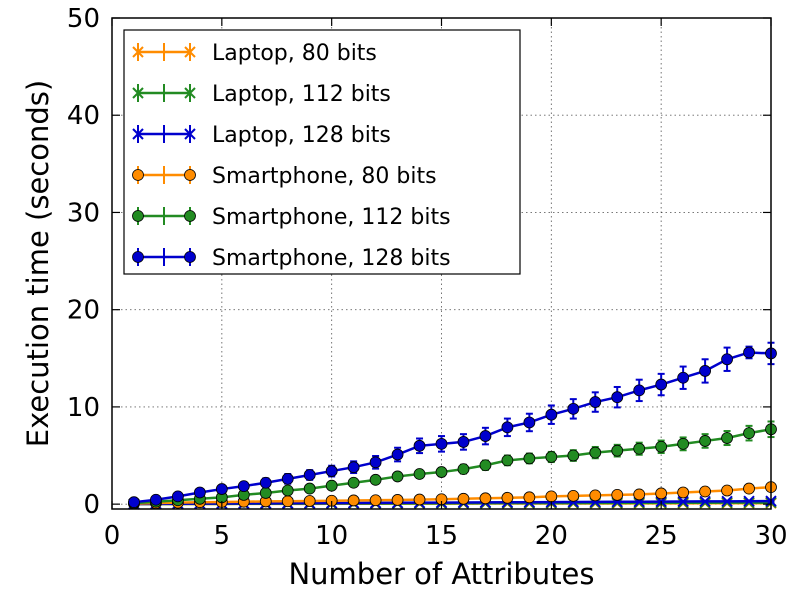 This screenshot has height=592, width=789. I want to click on legend-entry: Smartphone, 80 bits, so click(284, 176).